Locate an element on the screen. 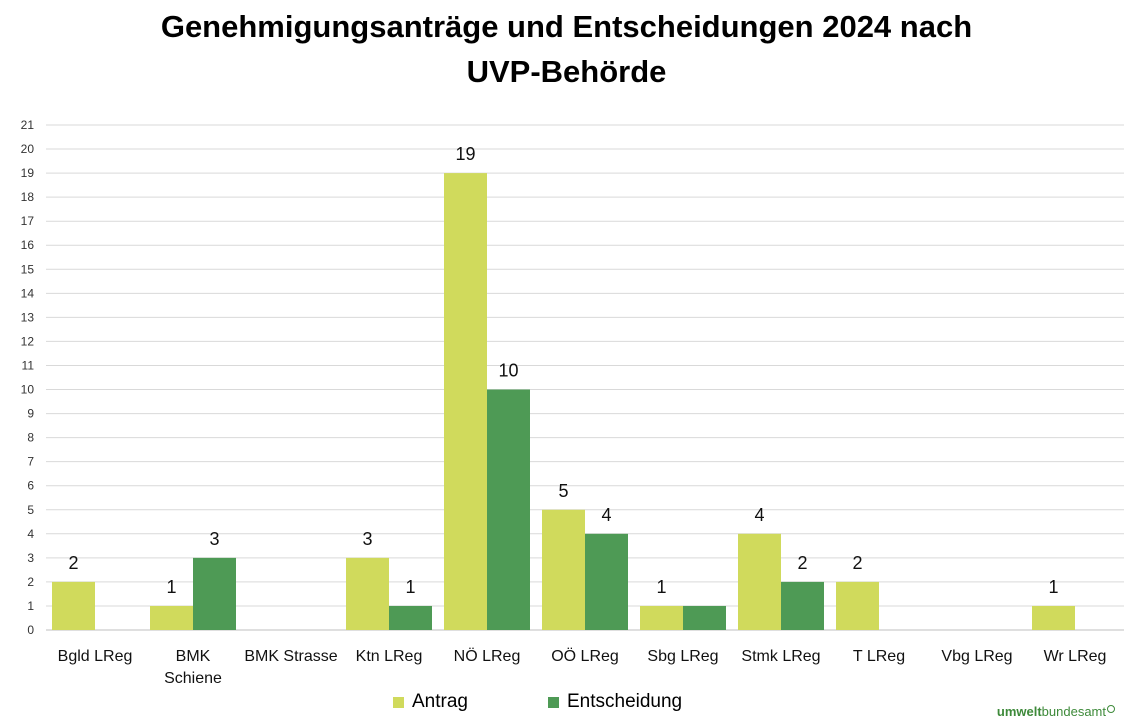 Image resolution: width=1133 pixels, height=728 pixels. y-tick-label: 3 is located at coordinates (30, 558).